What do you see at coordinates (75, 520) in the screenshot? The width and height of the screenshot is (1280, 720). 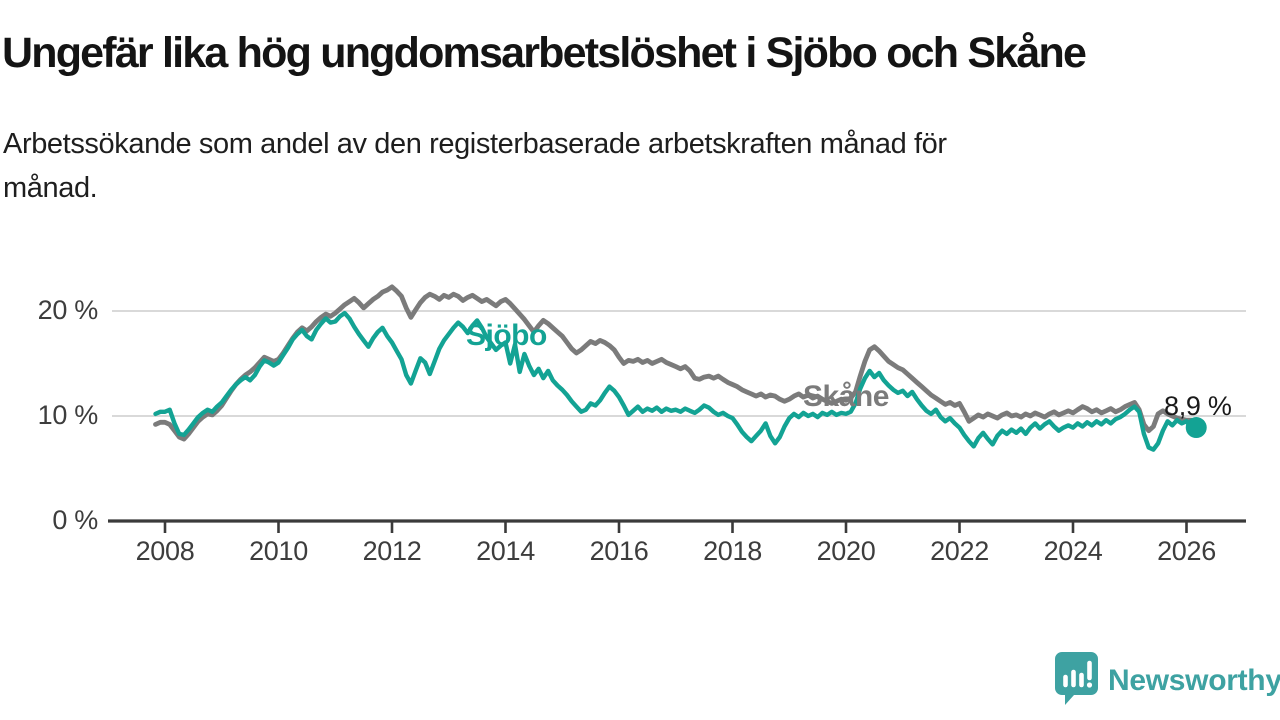 I see `y-tick-label: 0 %` at bounding box center [75, 520].